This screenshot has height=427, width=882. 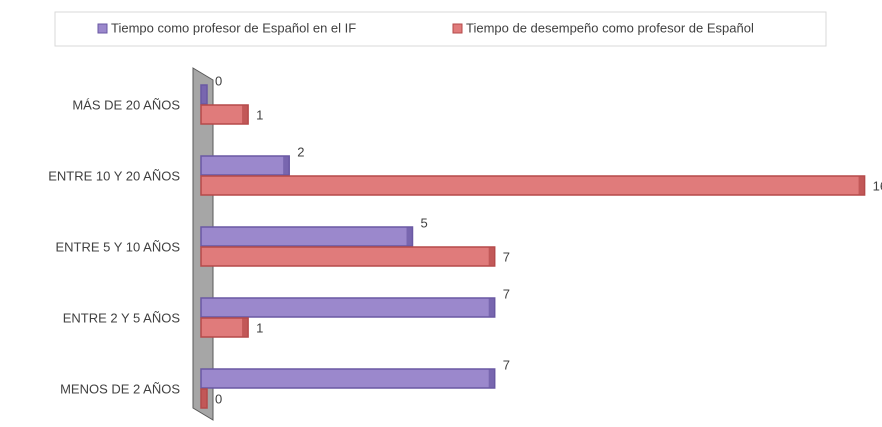 I want to click on data-label: 5, so click(x=424, y=222).